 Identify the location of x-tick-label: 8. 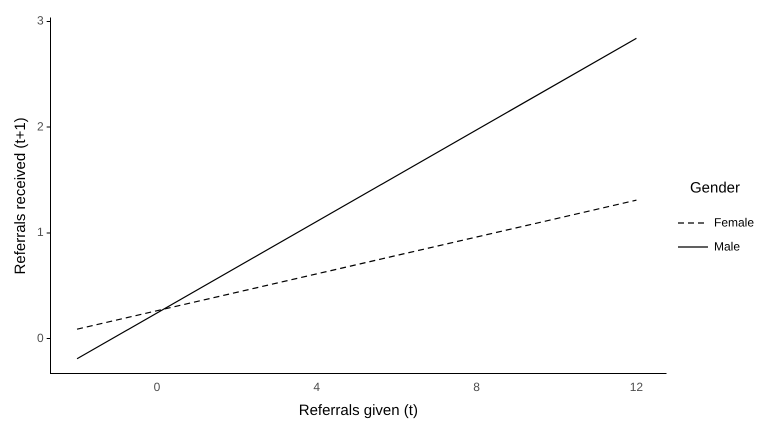
(476, 387).